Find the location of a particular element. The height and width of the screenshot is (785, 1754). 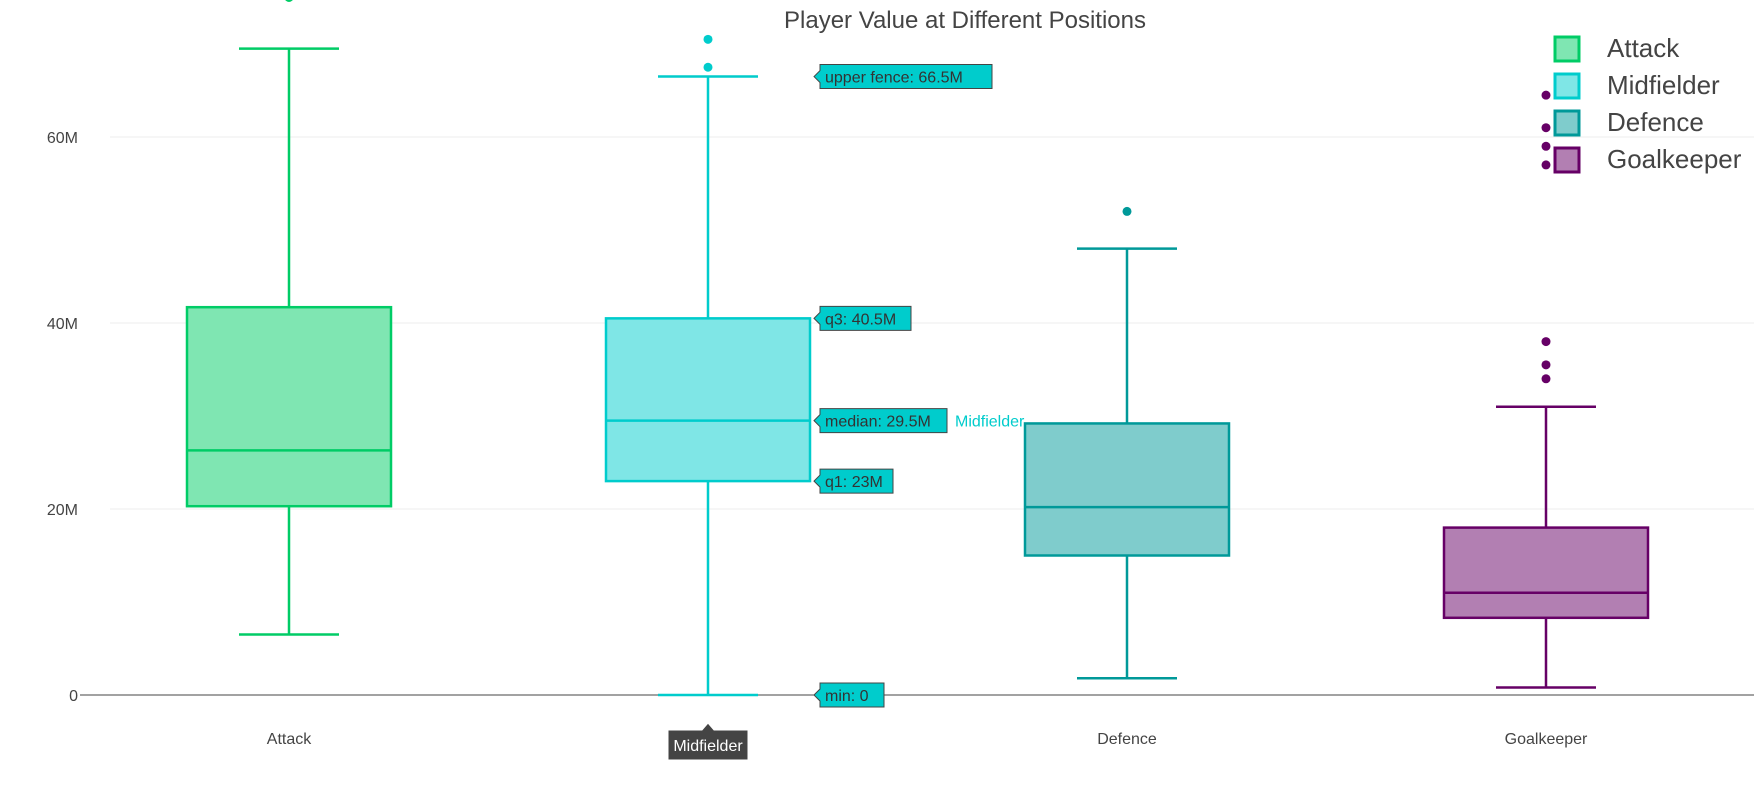

legend-item-defence: Defence is located at coordinates (1628, 122).